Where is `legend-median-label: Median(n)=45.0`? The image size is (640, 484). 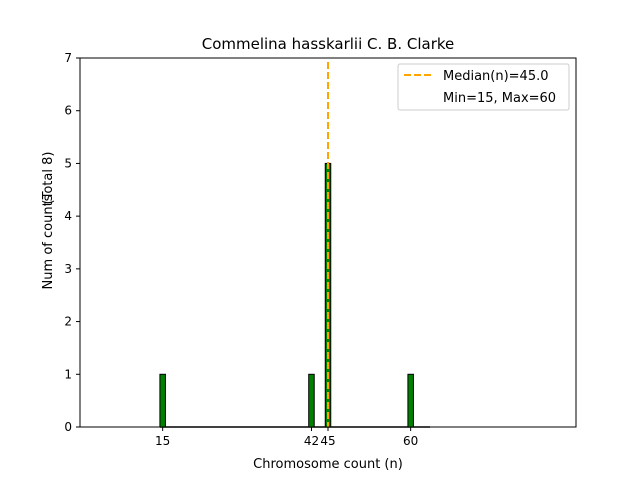 legend-median-label: Median(n)=45.0 is located at coordinates (496, 76).